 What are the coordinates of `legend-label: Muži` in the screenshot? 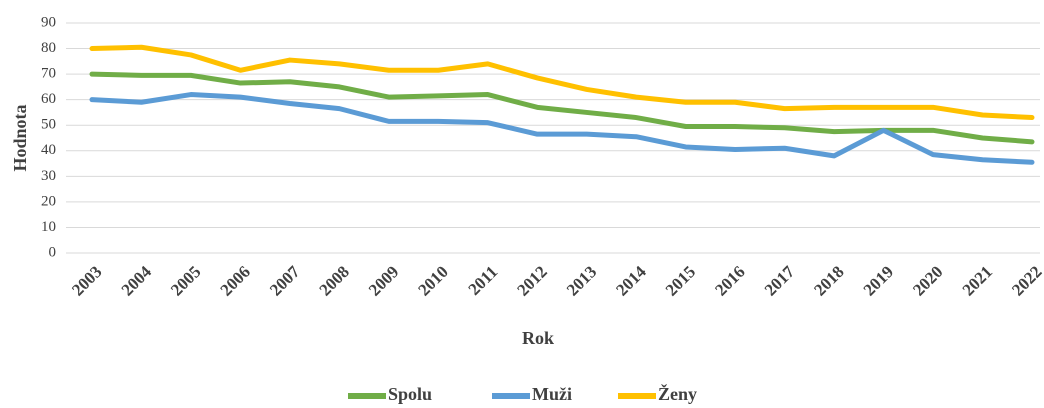 It's located at (552, 394).